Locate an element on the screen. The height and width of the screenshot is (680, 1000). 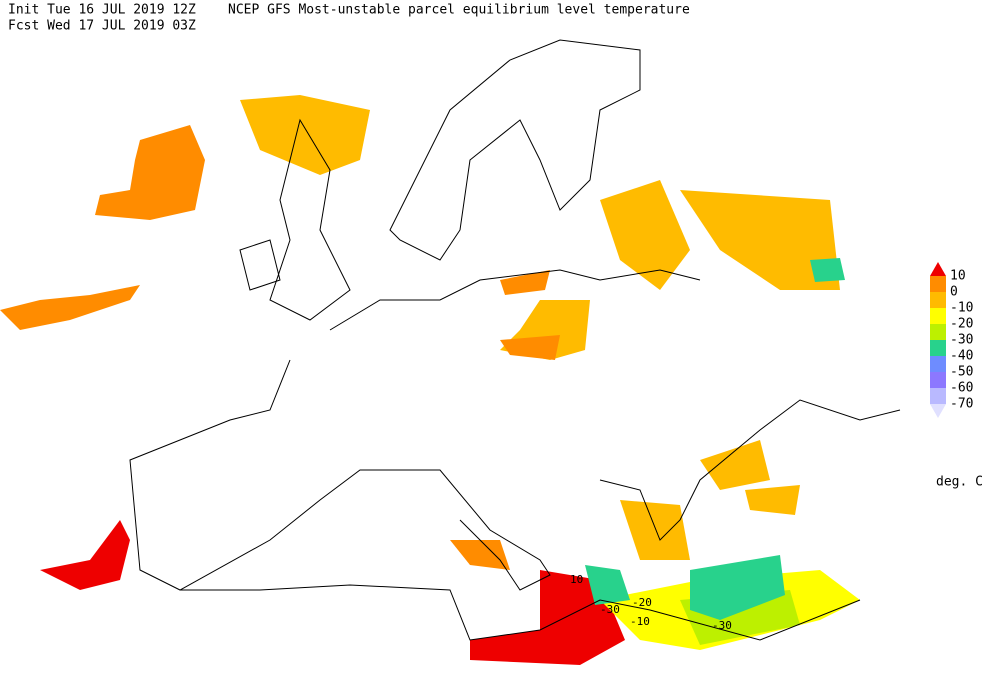
contour-label: -20 is located at coordinates (642, 602).